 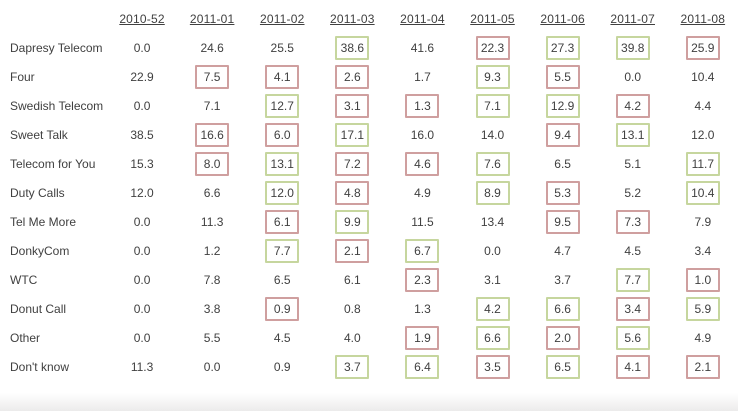 I want to click on significance-box-green: 9.9, so click(x=352, y=221).